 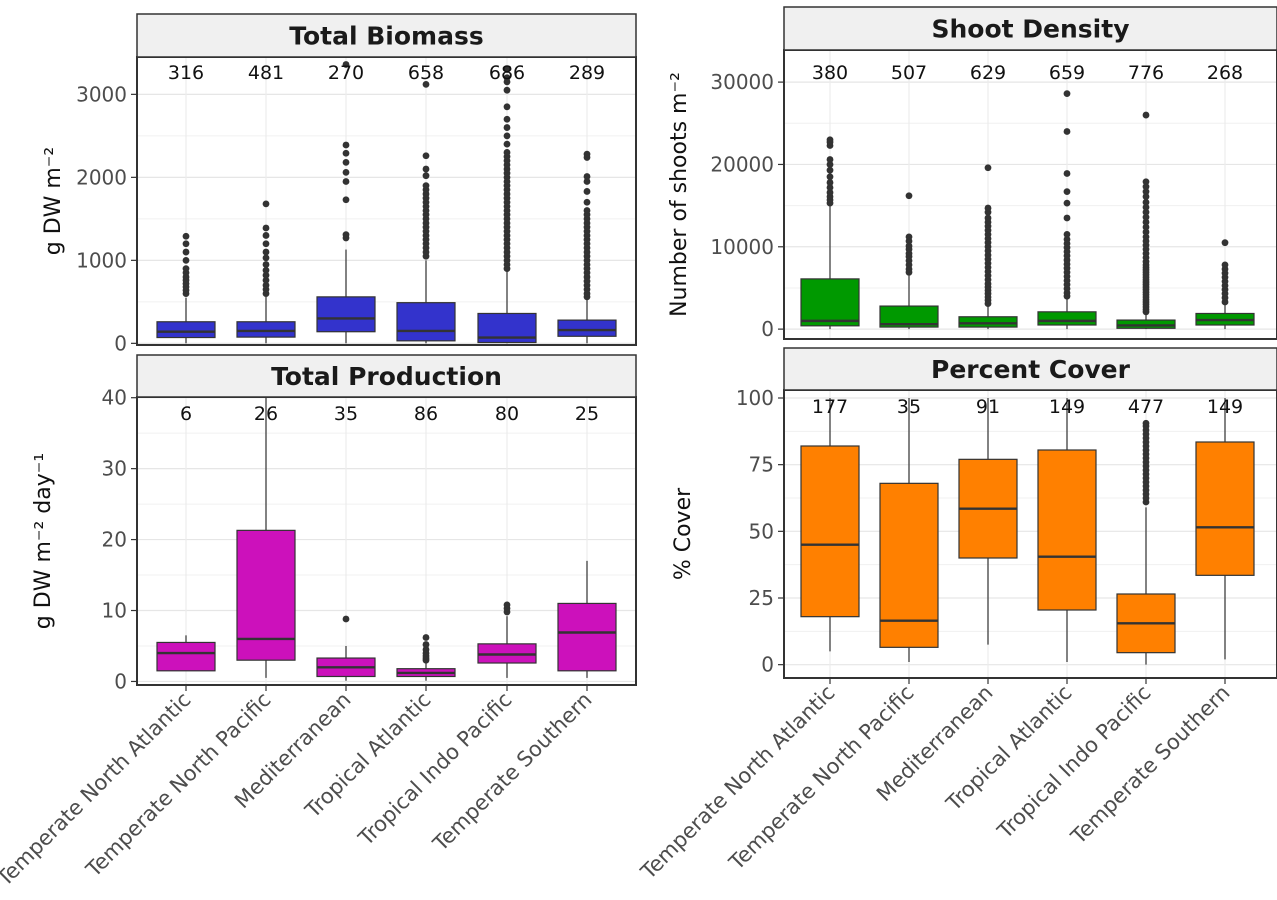 I want to click on total-biomass-count-label: 481, so click(x=266, y=73).